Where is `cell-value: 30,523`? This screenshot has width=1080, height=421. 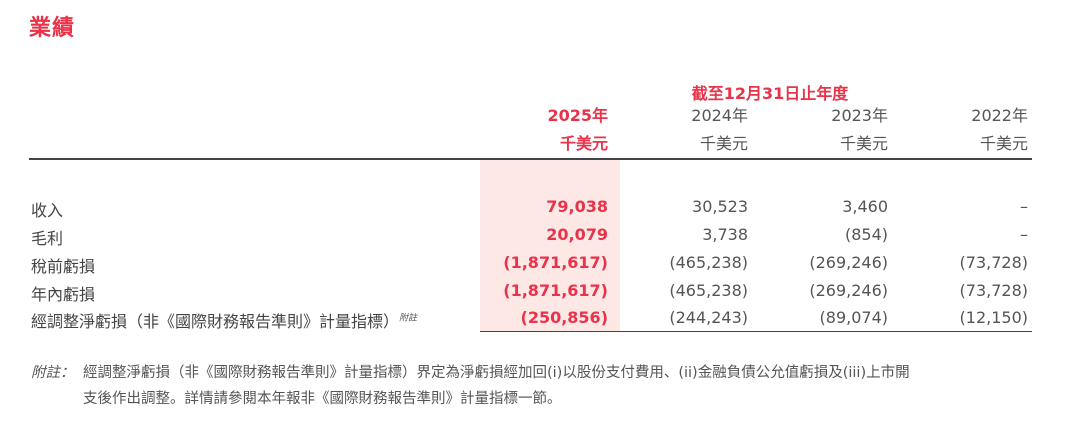
cell-value: 30,523 is located at coordinates (720, 206).